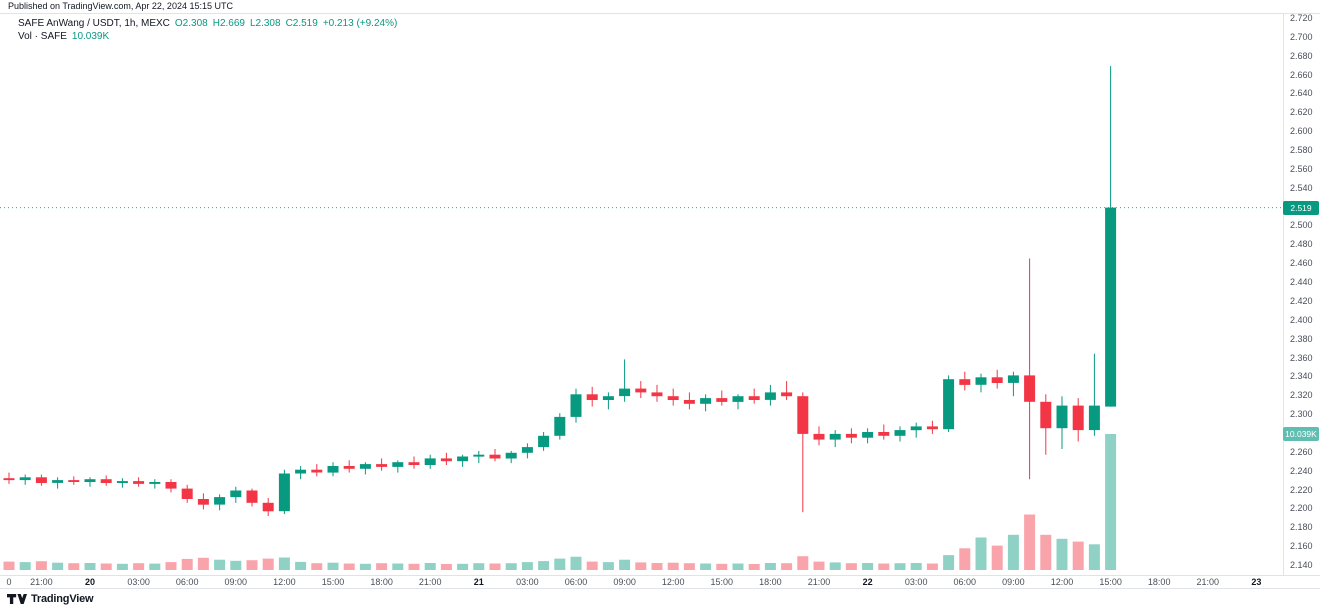 Image resolution: width=1320 pixels, height=609 pixels. What do you see at coordinates (1301, 527) in the screenshot?
I see `price-tick-label: 2.180` at bounding box center [1301, 527].